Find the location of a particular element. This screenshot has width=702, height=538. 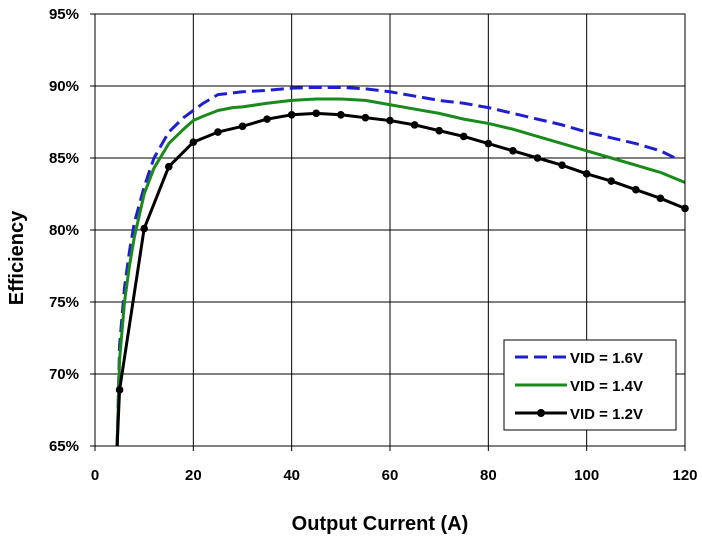

y-tick-label: 75% is located at coordinates (64, 302).